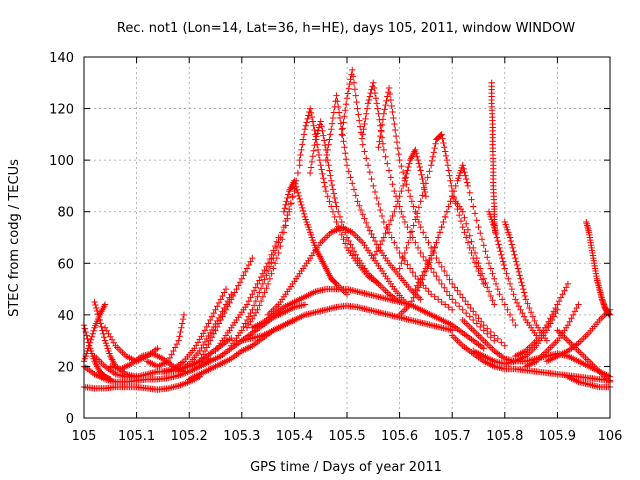 The image size is (640, 480). What do you see at coordinates (452, 436) in the screenshot?
I see `x-tick-label: 105.7` at bounding box center [452, 436].